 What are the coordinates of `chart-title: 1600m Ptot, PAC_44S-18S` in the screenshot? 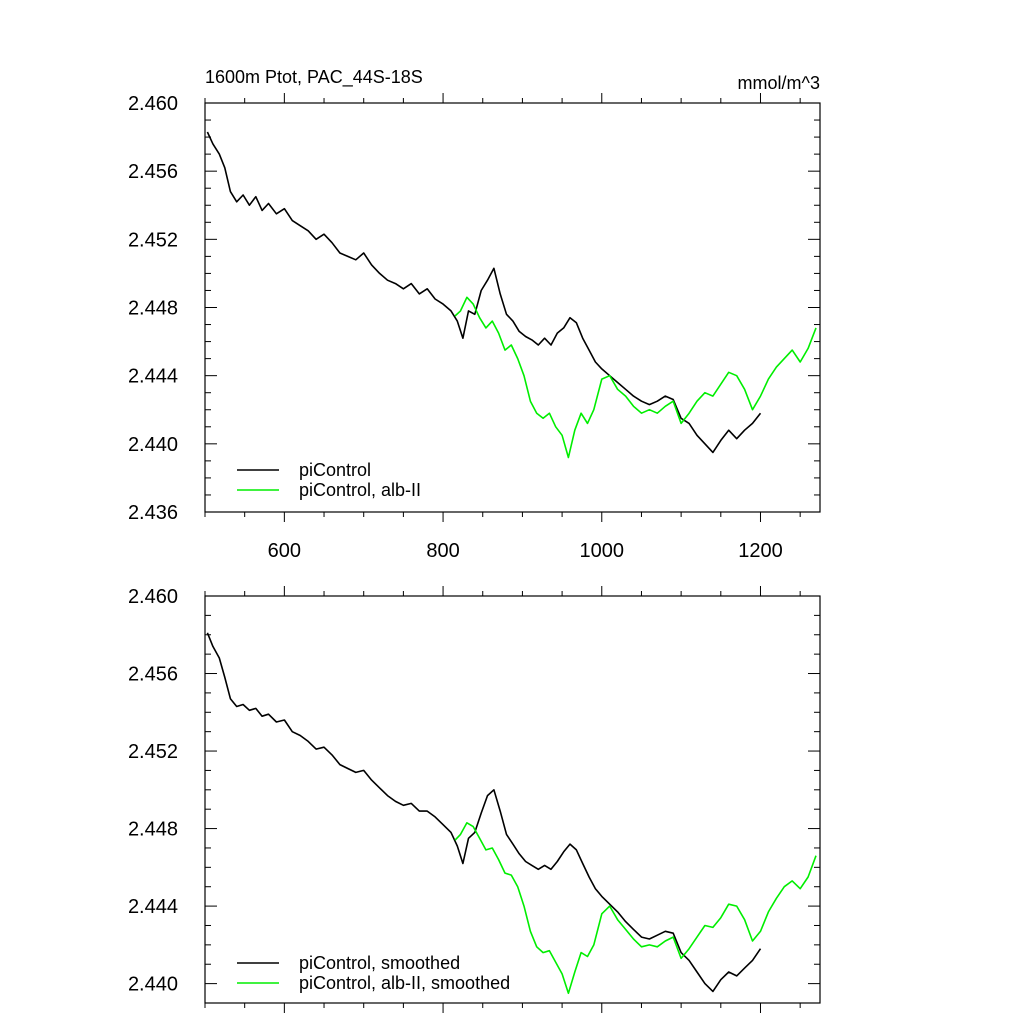 It's located at (314, 77).